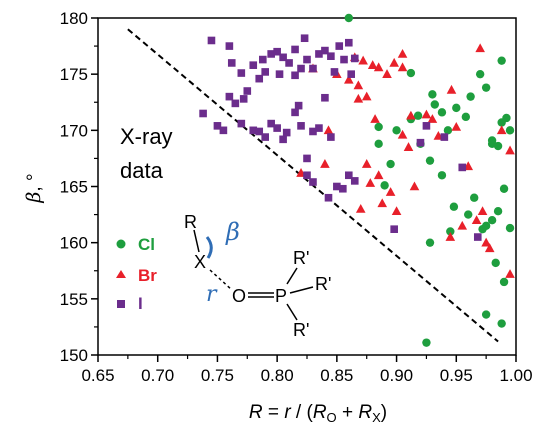 This screenshot has height=433, width=550. What do you see at coordinates (257, 276) in the screenshot?
I see `molecule-diagram: R X β r O P R' R' R'` at bounding box center [257, 276].